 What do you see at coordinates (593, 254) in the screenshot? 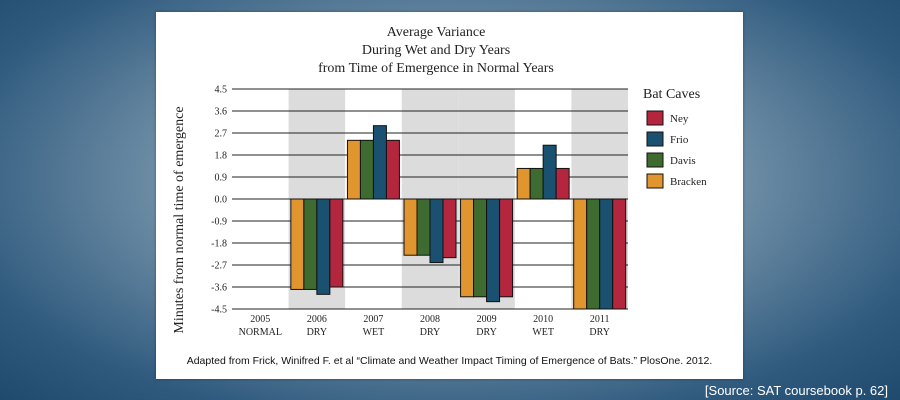
I see `bar-davis-2011` at bounding box center [593, 254].